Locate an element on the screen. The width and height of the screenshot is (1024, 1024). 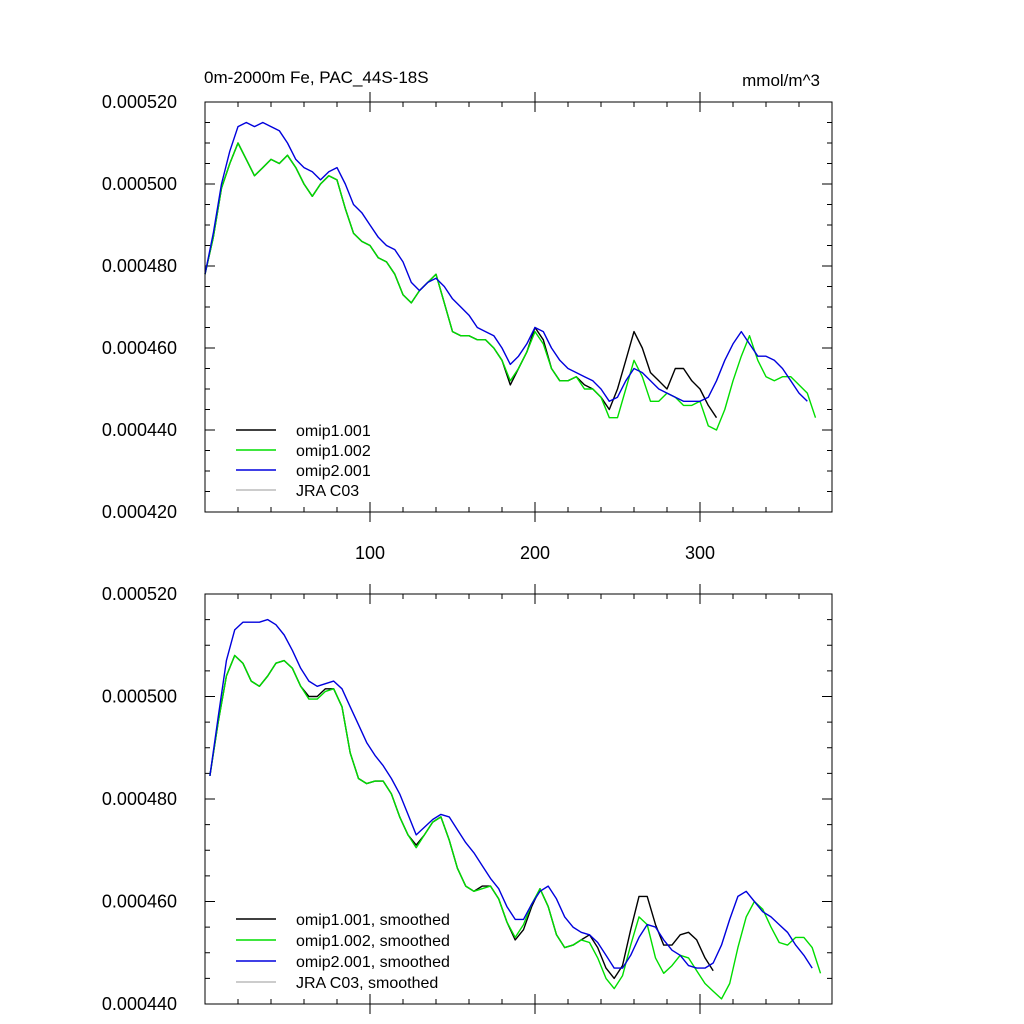
top-panel-legend: omip1.001 omip1.002 omip2.001 JRA C03 is located at coordinates (303, 461).